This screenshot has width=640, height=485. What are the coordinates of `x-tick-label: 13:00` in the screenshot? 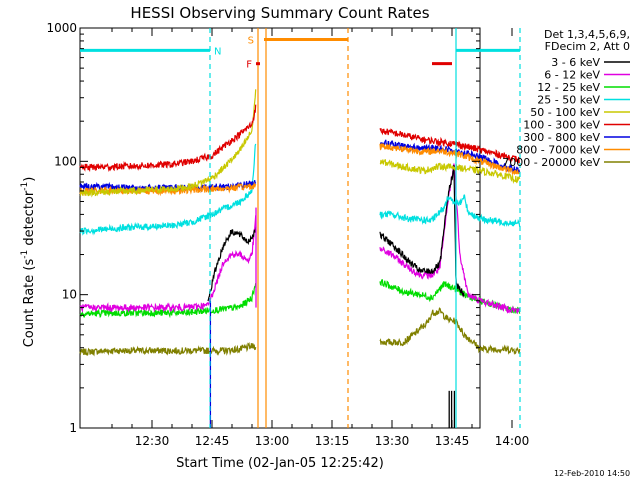 It's located at (272, 441).